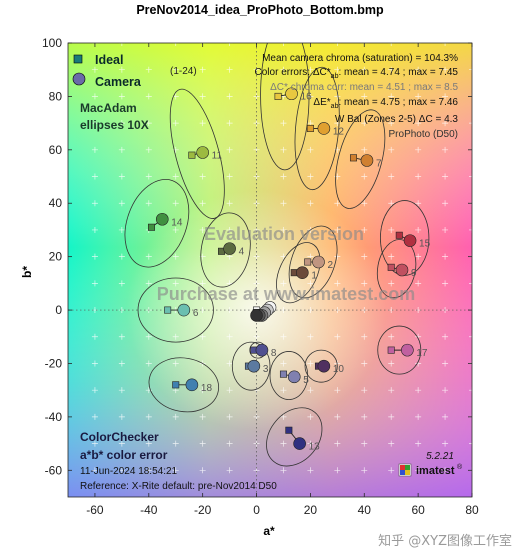  What do you see at coordinates (134, 92) in the screenshot?
I see `legend: Ideal Camera (1-24) MacAdam ellipses 10X` at bounding box center [134, 92].